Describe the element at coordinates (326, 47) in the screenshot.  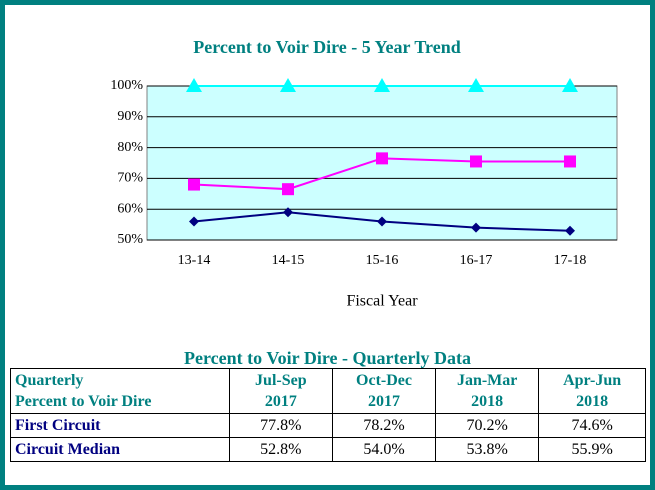
I see `chart-title: Percent to Voir Dire - 5 Year Trend` at that location.